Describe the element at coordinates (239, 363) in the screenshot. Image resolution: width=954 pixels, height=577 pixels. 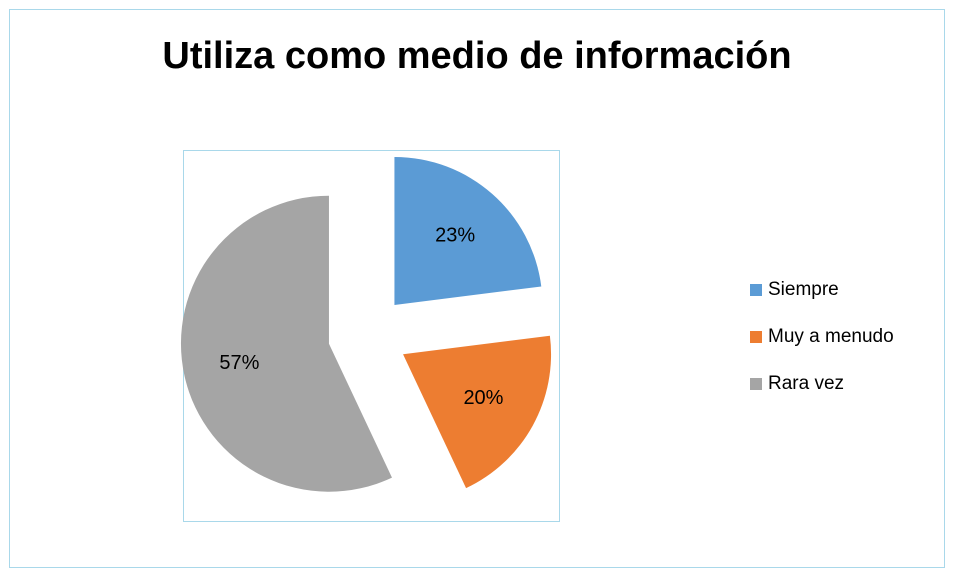
I see `data-label: 57%` at that location.